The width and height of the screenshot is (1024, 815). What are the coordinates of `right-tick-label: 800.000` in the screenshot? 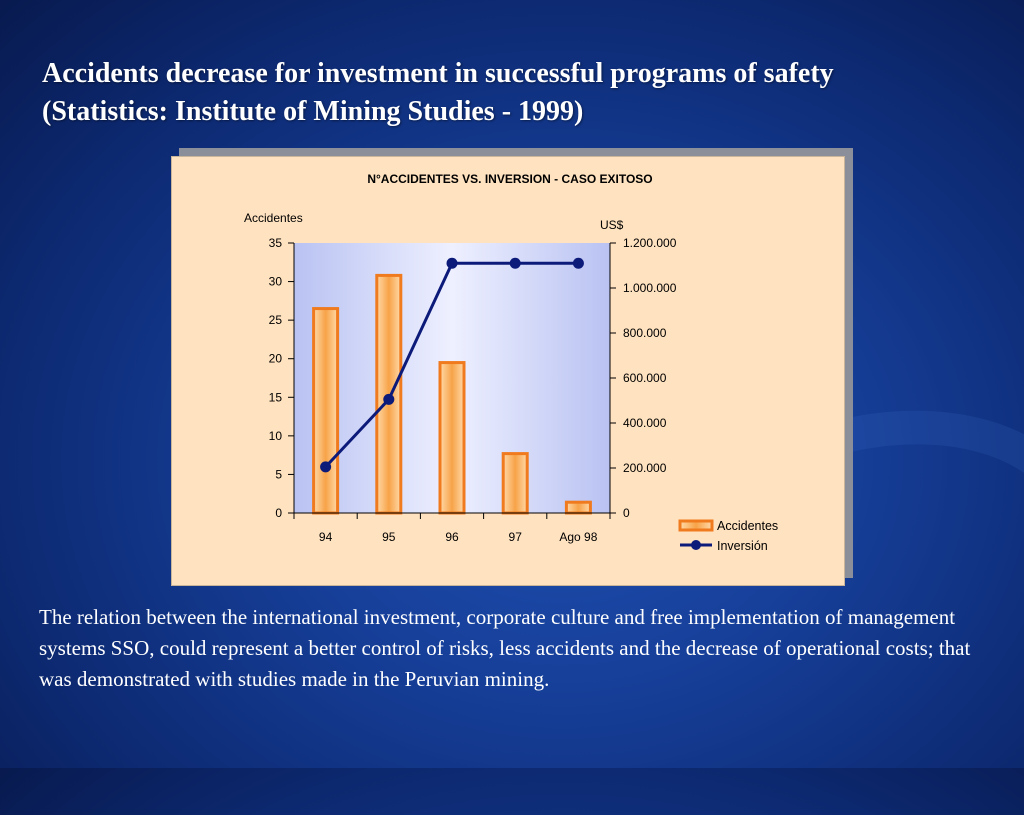 It's located at (645, 333).